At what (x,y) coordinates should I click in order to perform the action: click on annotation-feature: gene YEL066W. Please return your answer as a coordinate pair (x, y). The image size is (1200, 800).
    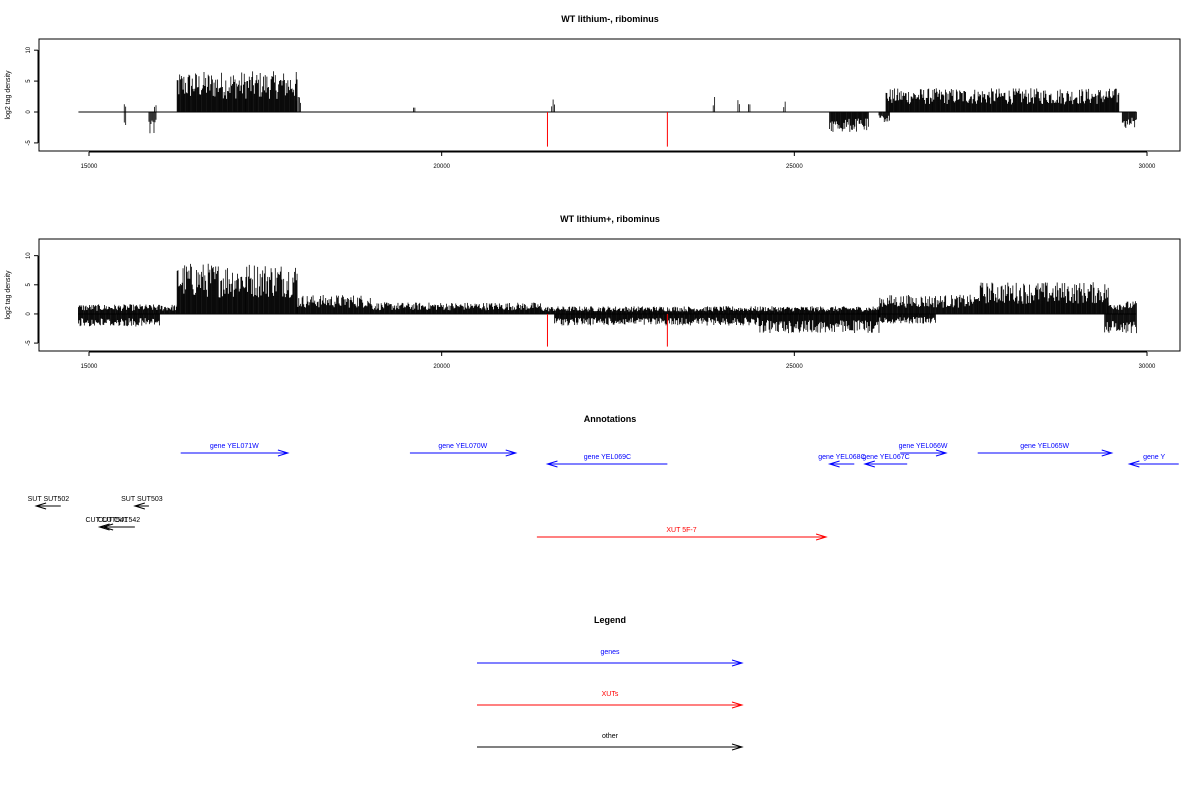
    Looking at the image, I should click on (923, 450).